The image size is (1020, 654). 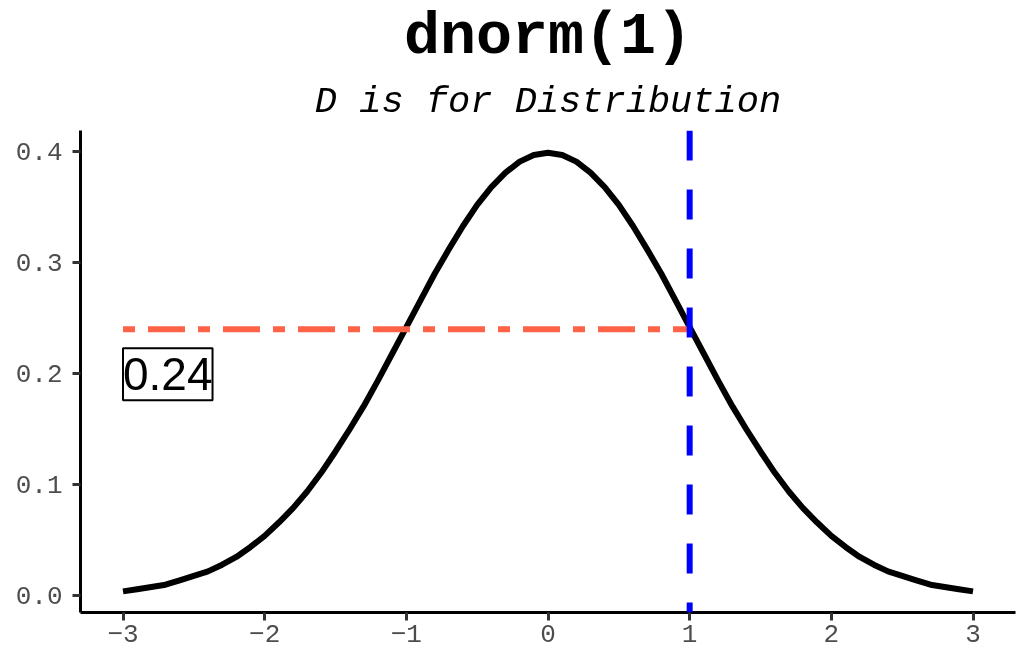 I want to click on chart-subtitle: D is for Distribution, so click(x=548, y=101).